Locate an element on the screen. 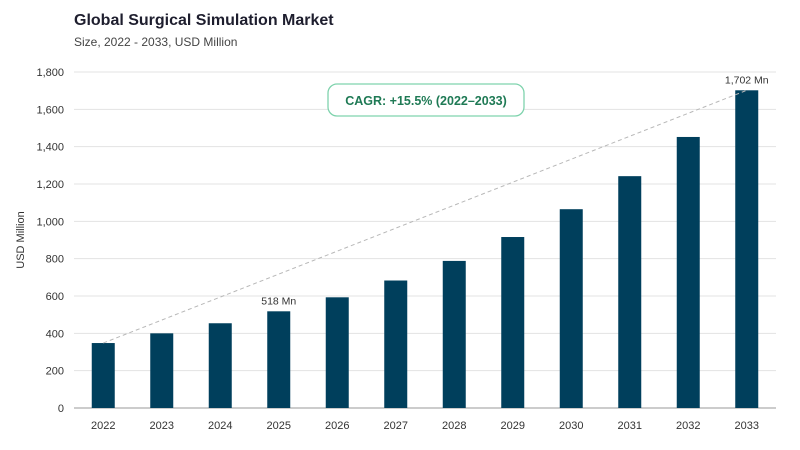  bar-2025 is located at coordinates (279, 359).